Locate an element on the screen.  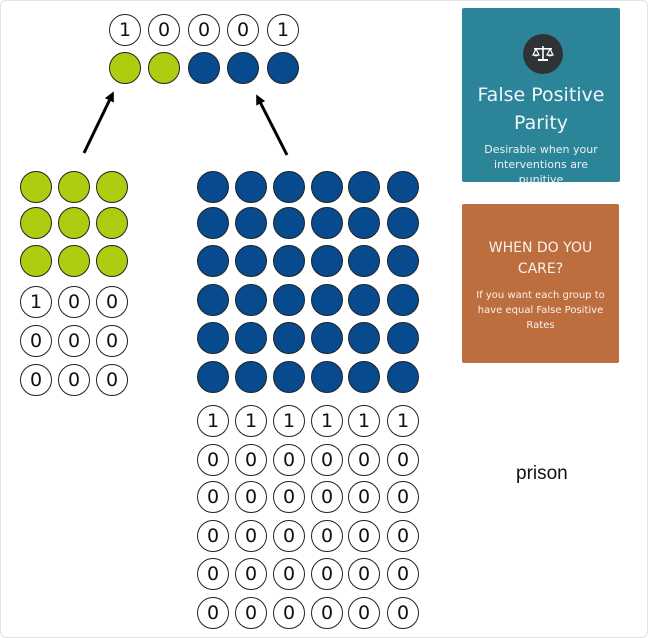
balance-scale-icon is located at coordinates (543, 54).